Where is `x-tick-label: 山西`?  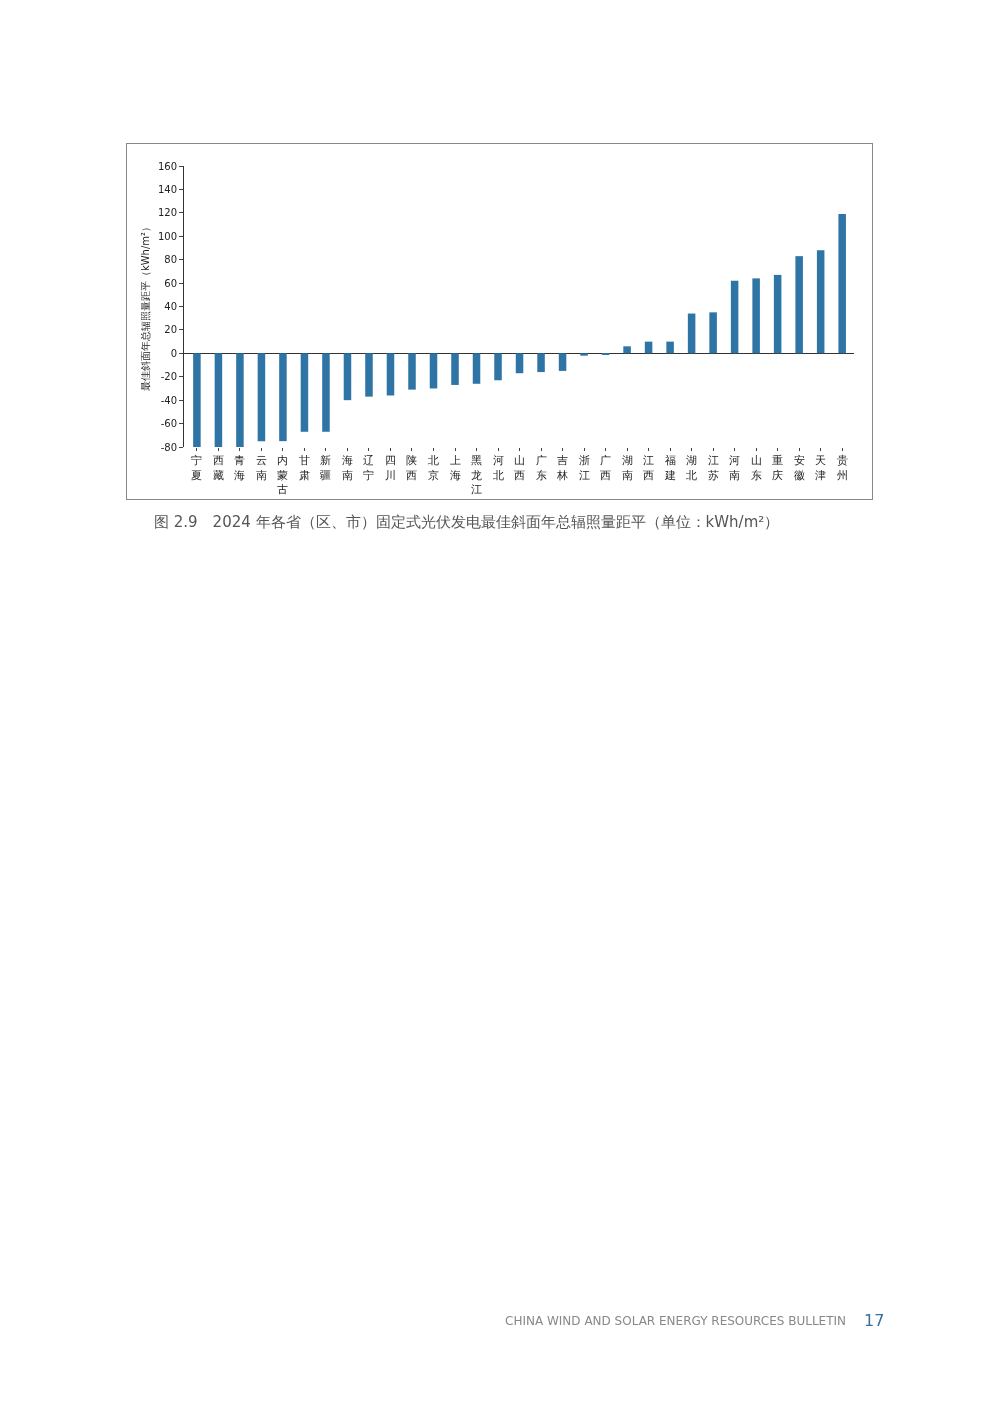
x-tick-label: 山西 is located at coordinates (520, 468).